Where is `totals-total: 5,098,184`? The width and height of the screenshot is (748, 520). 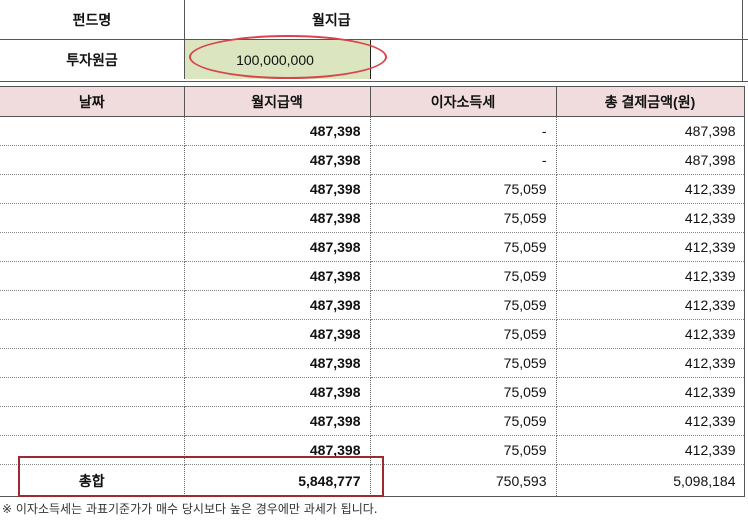
totals-total: 5,098,184 is located at coordinates (650, 480).